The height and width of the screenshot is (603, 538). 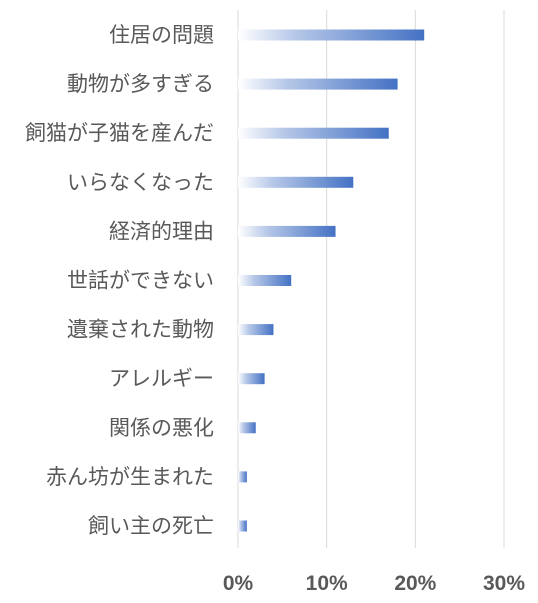 I want to click on category-label: 飼い主の死亡, so click(x=151, y=526).